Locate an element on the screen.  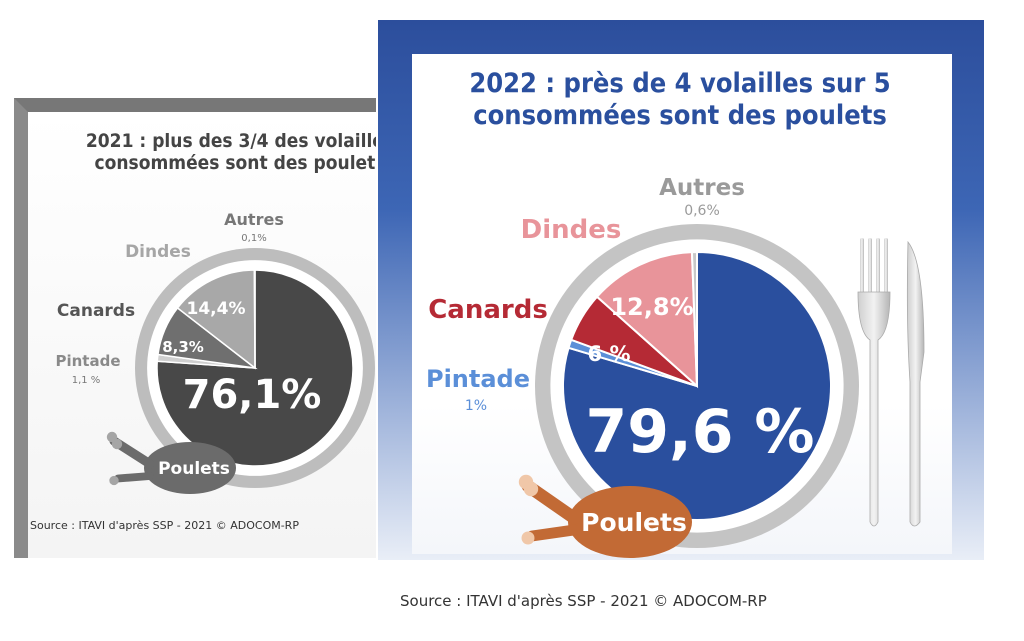
value-label-pintade: 1% is located at coordinates (476, 406).